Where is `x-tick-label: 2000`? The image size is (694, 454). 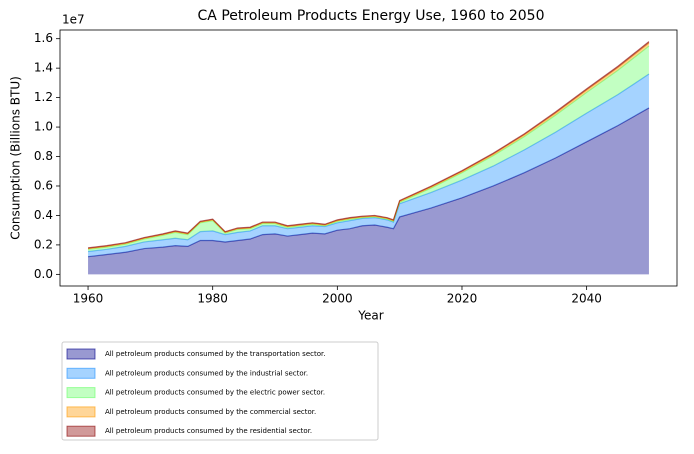 x-tick-label: 2000 is located at coordinates (337, 299).